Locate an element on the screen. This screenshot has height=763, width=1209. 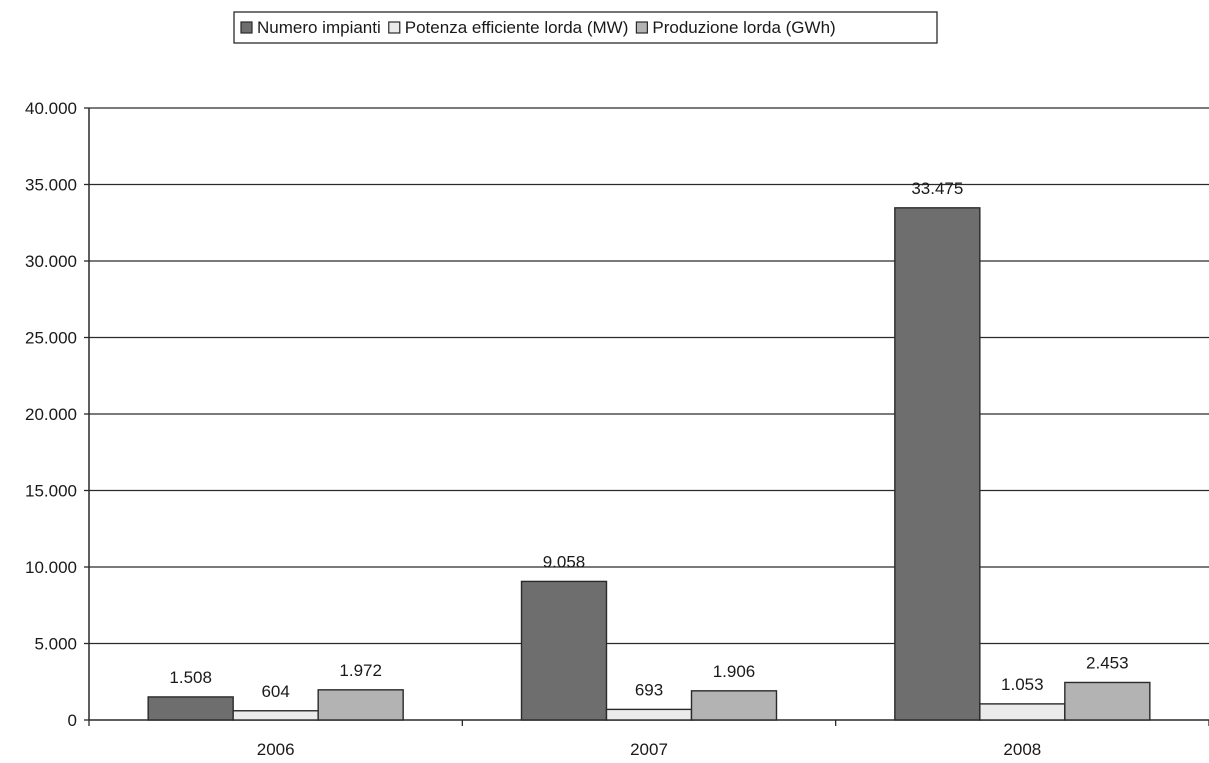
legend-label: Numero impianti is located at coordinates (319, 27).